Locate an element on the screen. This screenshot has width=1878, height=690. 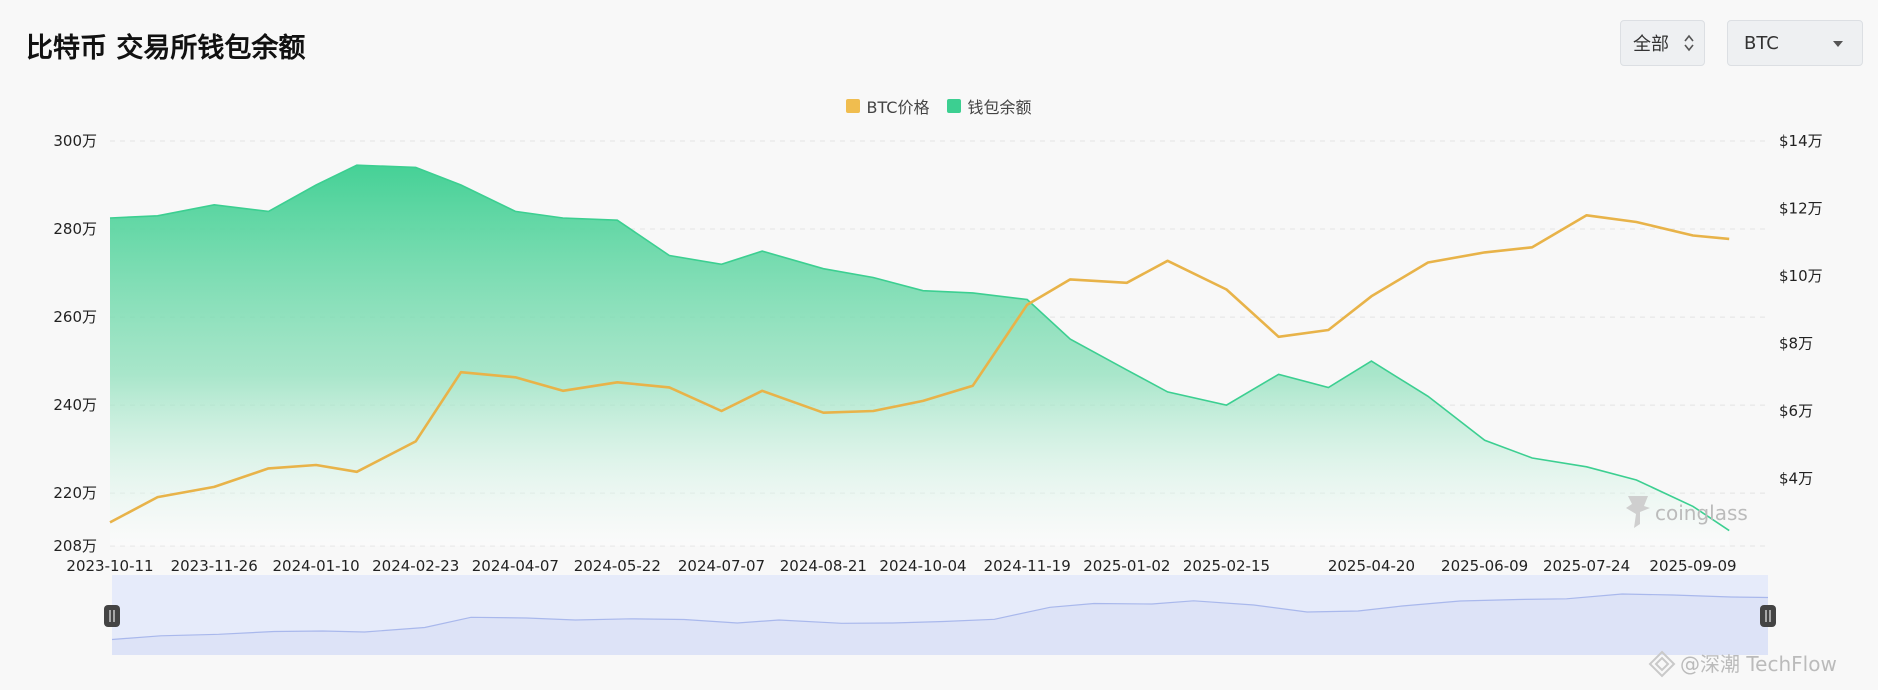
y-axis-right: $4万 $6万 $8万 $10万 $12万 $14万 is located at coordinates (1801, 310).